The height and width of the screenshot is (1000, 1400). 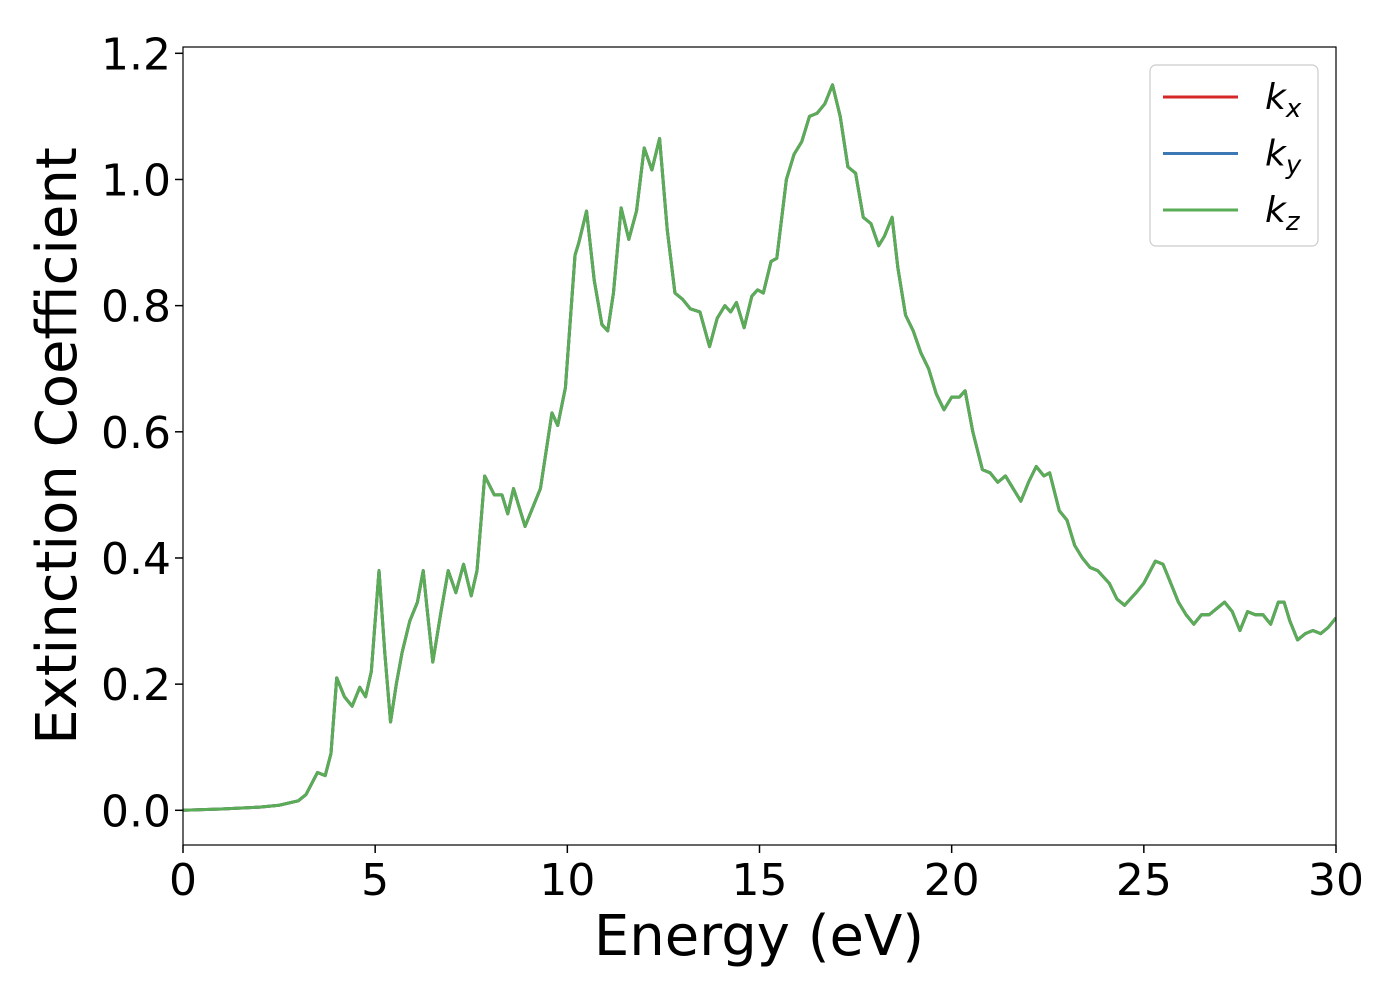 What do you see at coordinates (136, 811) in the screenshot?
I see `y-tick-label: 0.0` at bounding box center [136, 811].